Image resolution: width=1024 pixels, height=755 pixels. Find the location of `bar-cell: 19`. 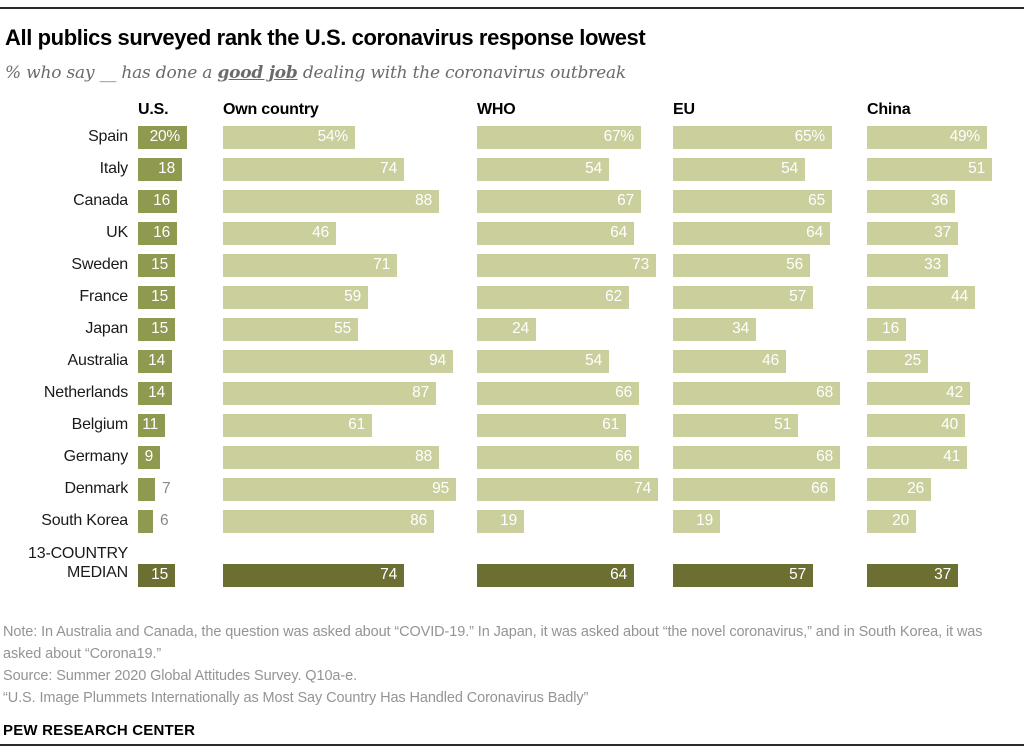

bar-cell: 19 is located at coordinates (575, 521).